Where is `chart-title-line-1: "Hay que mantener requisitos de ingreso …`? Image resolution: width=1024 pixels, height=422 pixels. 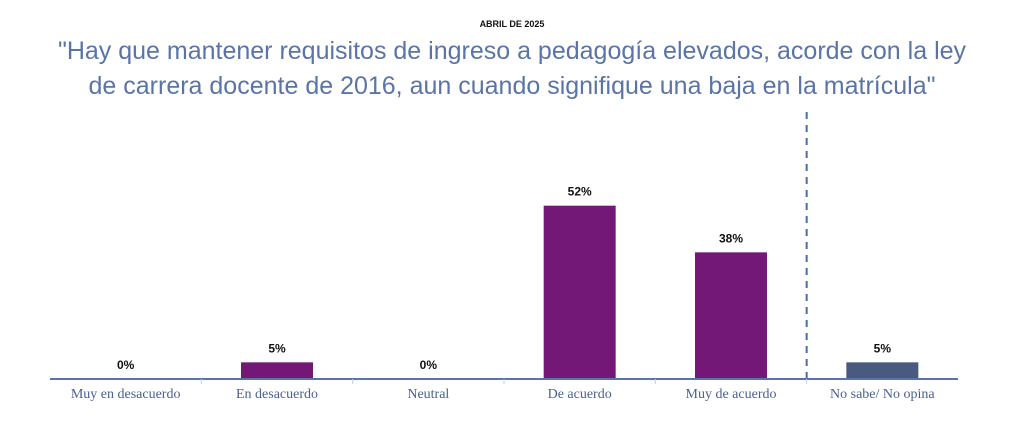
chart-title-line-1: "Hay que mantener requisitos de ingreso … is located at coordinates (512, 51).